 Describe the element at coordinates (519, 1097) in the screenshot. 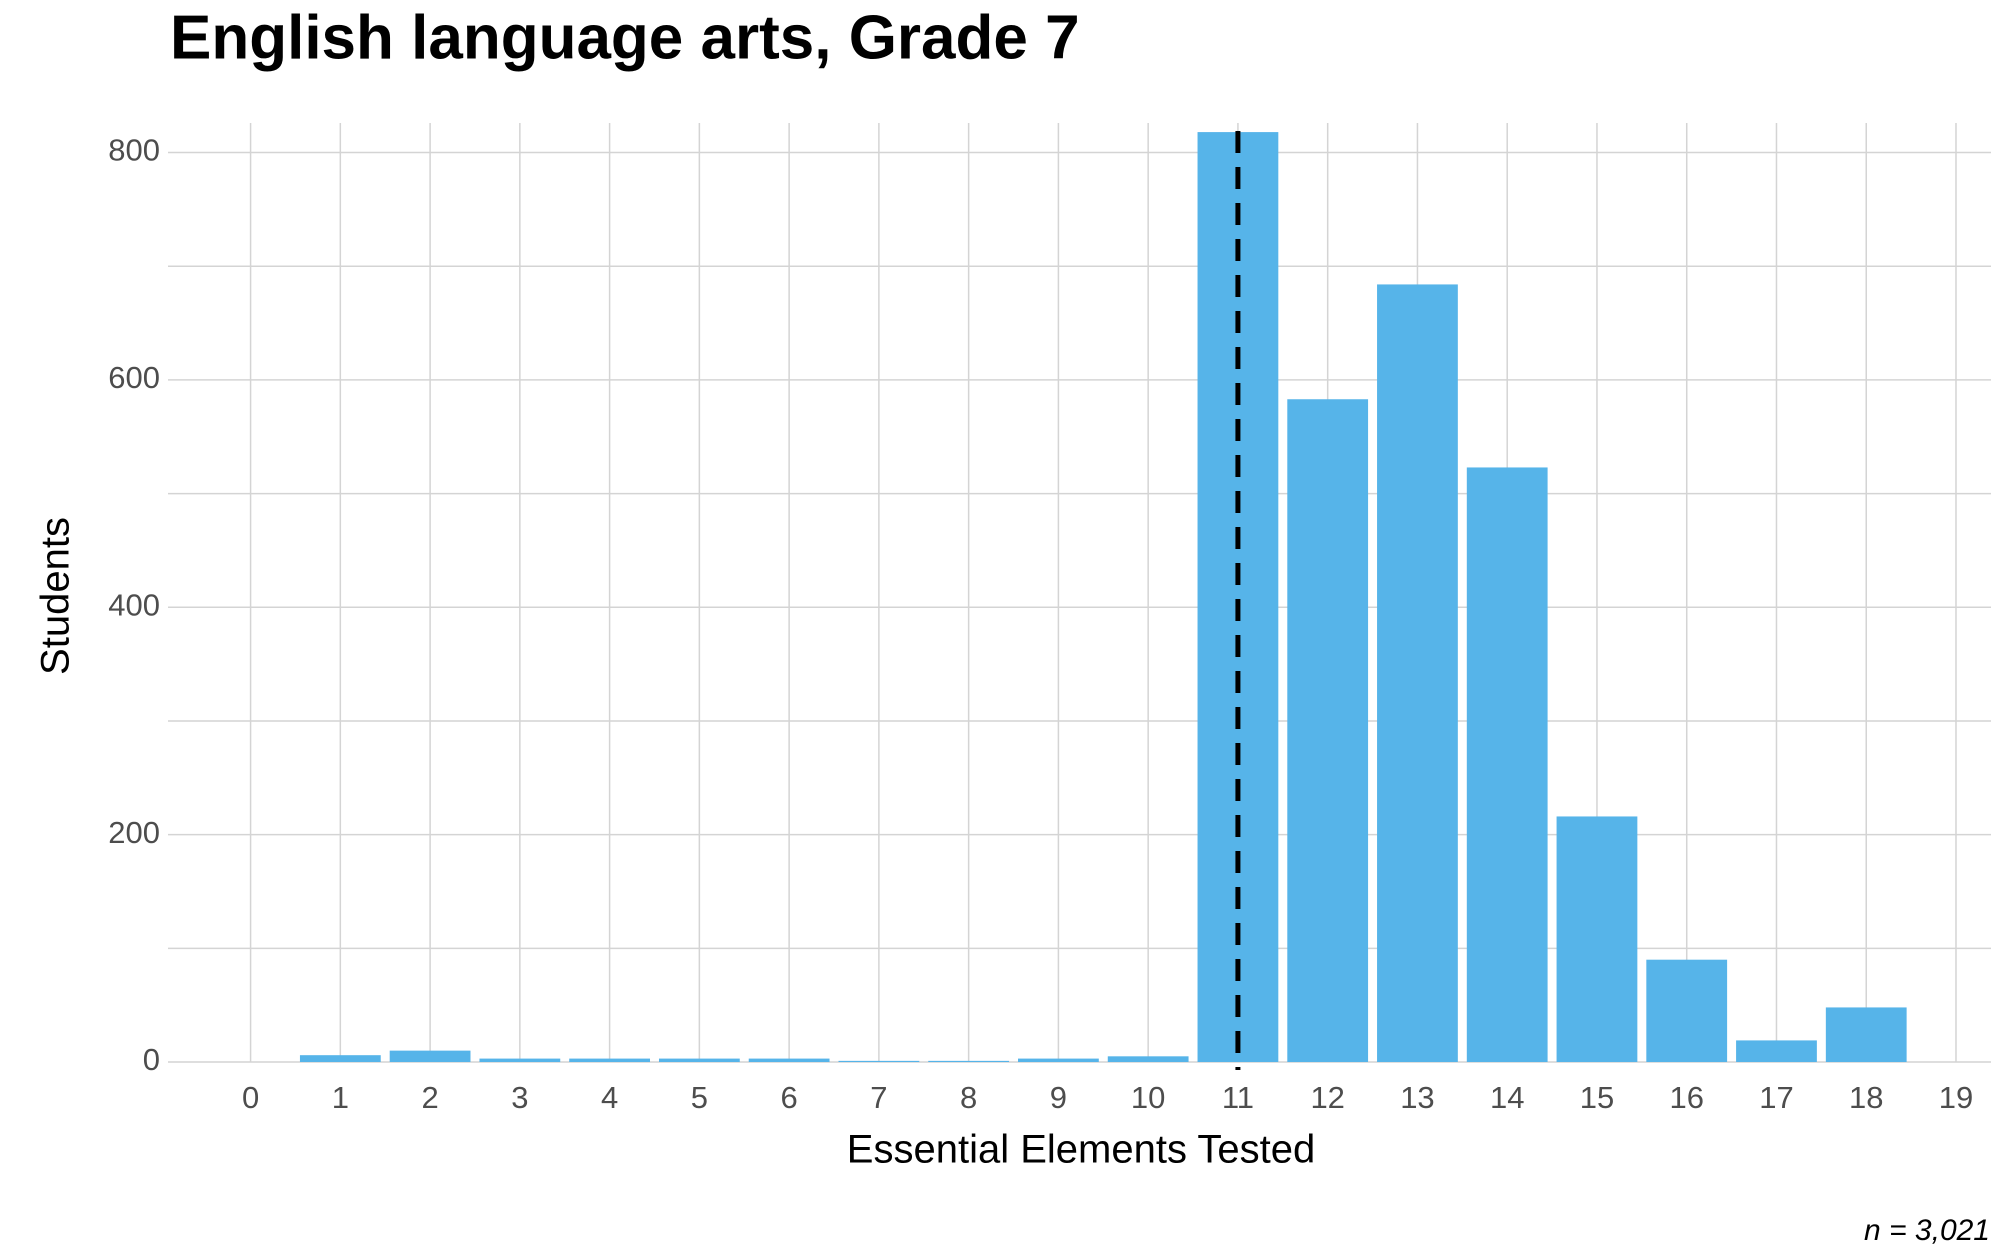

I see `x-tick-label: 3` at that location.